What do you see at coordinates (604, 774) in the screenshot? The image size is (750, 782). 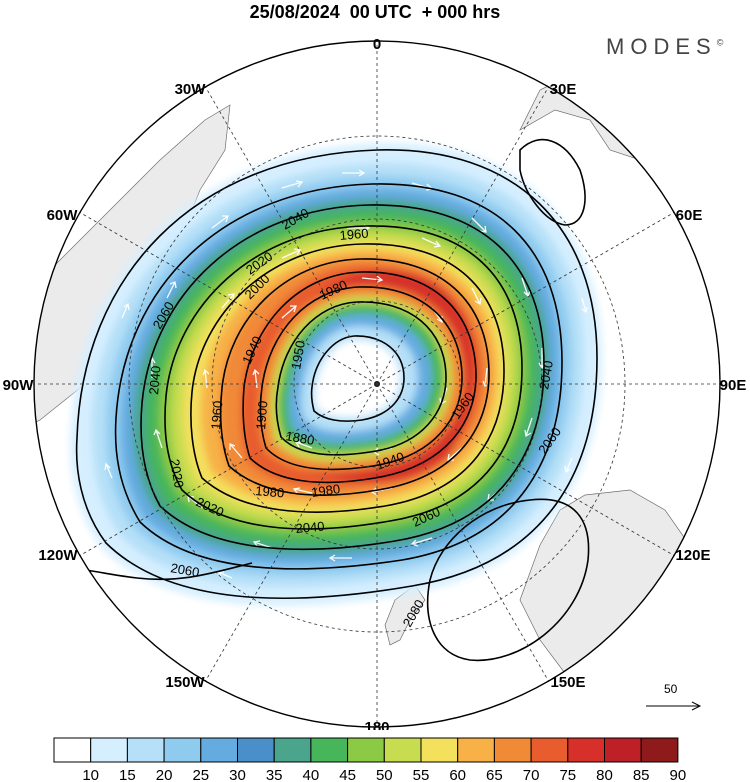 I see `colorbar-tick-label: 80` at bounding box center [604, 774].